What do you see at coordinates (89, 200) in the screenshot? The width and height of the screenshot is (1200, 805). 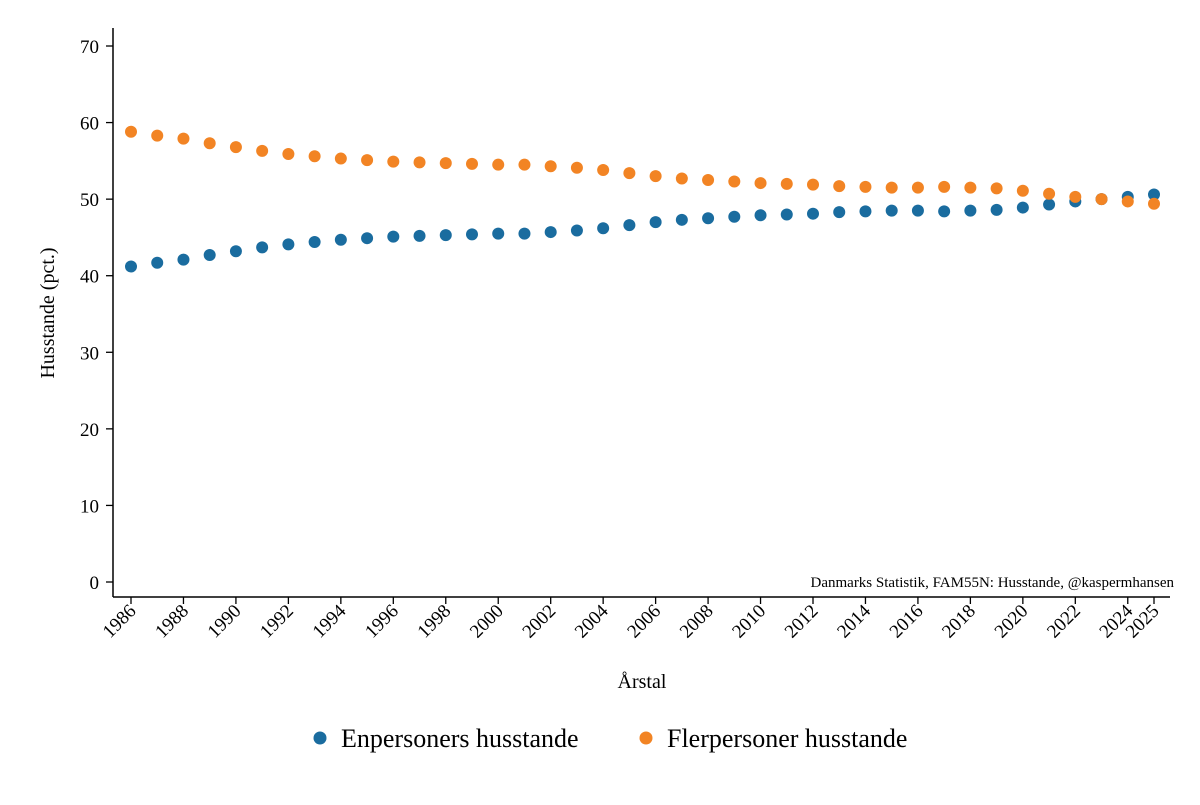 I see `y-tick-label: 50` at bounding box center [89, 200].